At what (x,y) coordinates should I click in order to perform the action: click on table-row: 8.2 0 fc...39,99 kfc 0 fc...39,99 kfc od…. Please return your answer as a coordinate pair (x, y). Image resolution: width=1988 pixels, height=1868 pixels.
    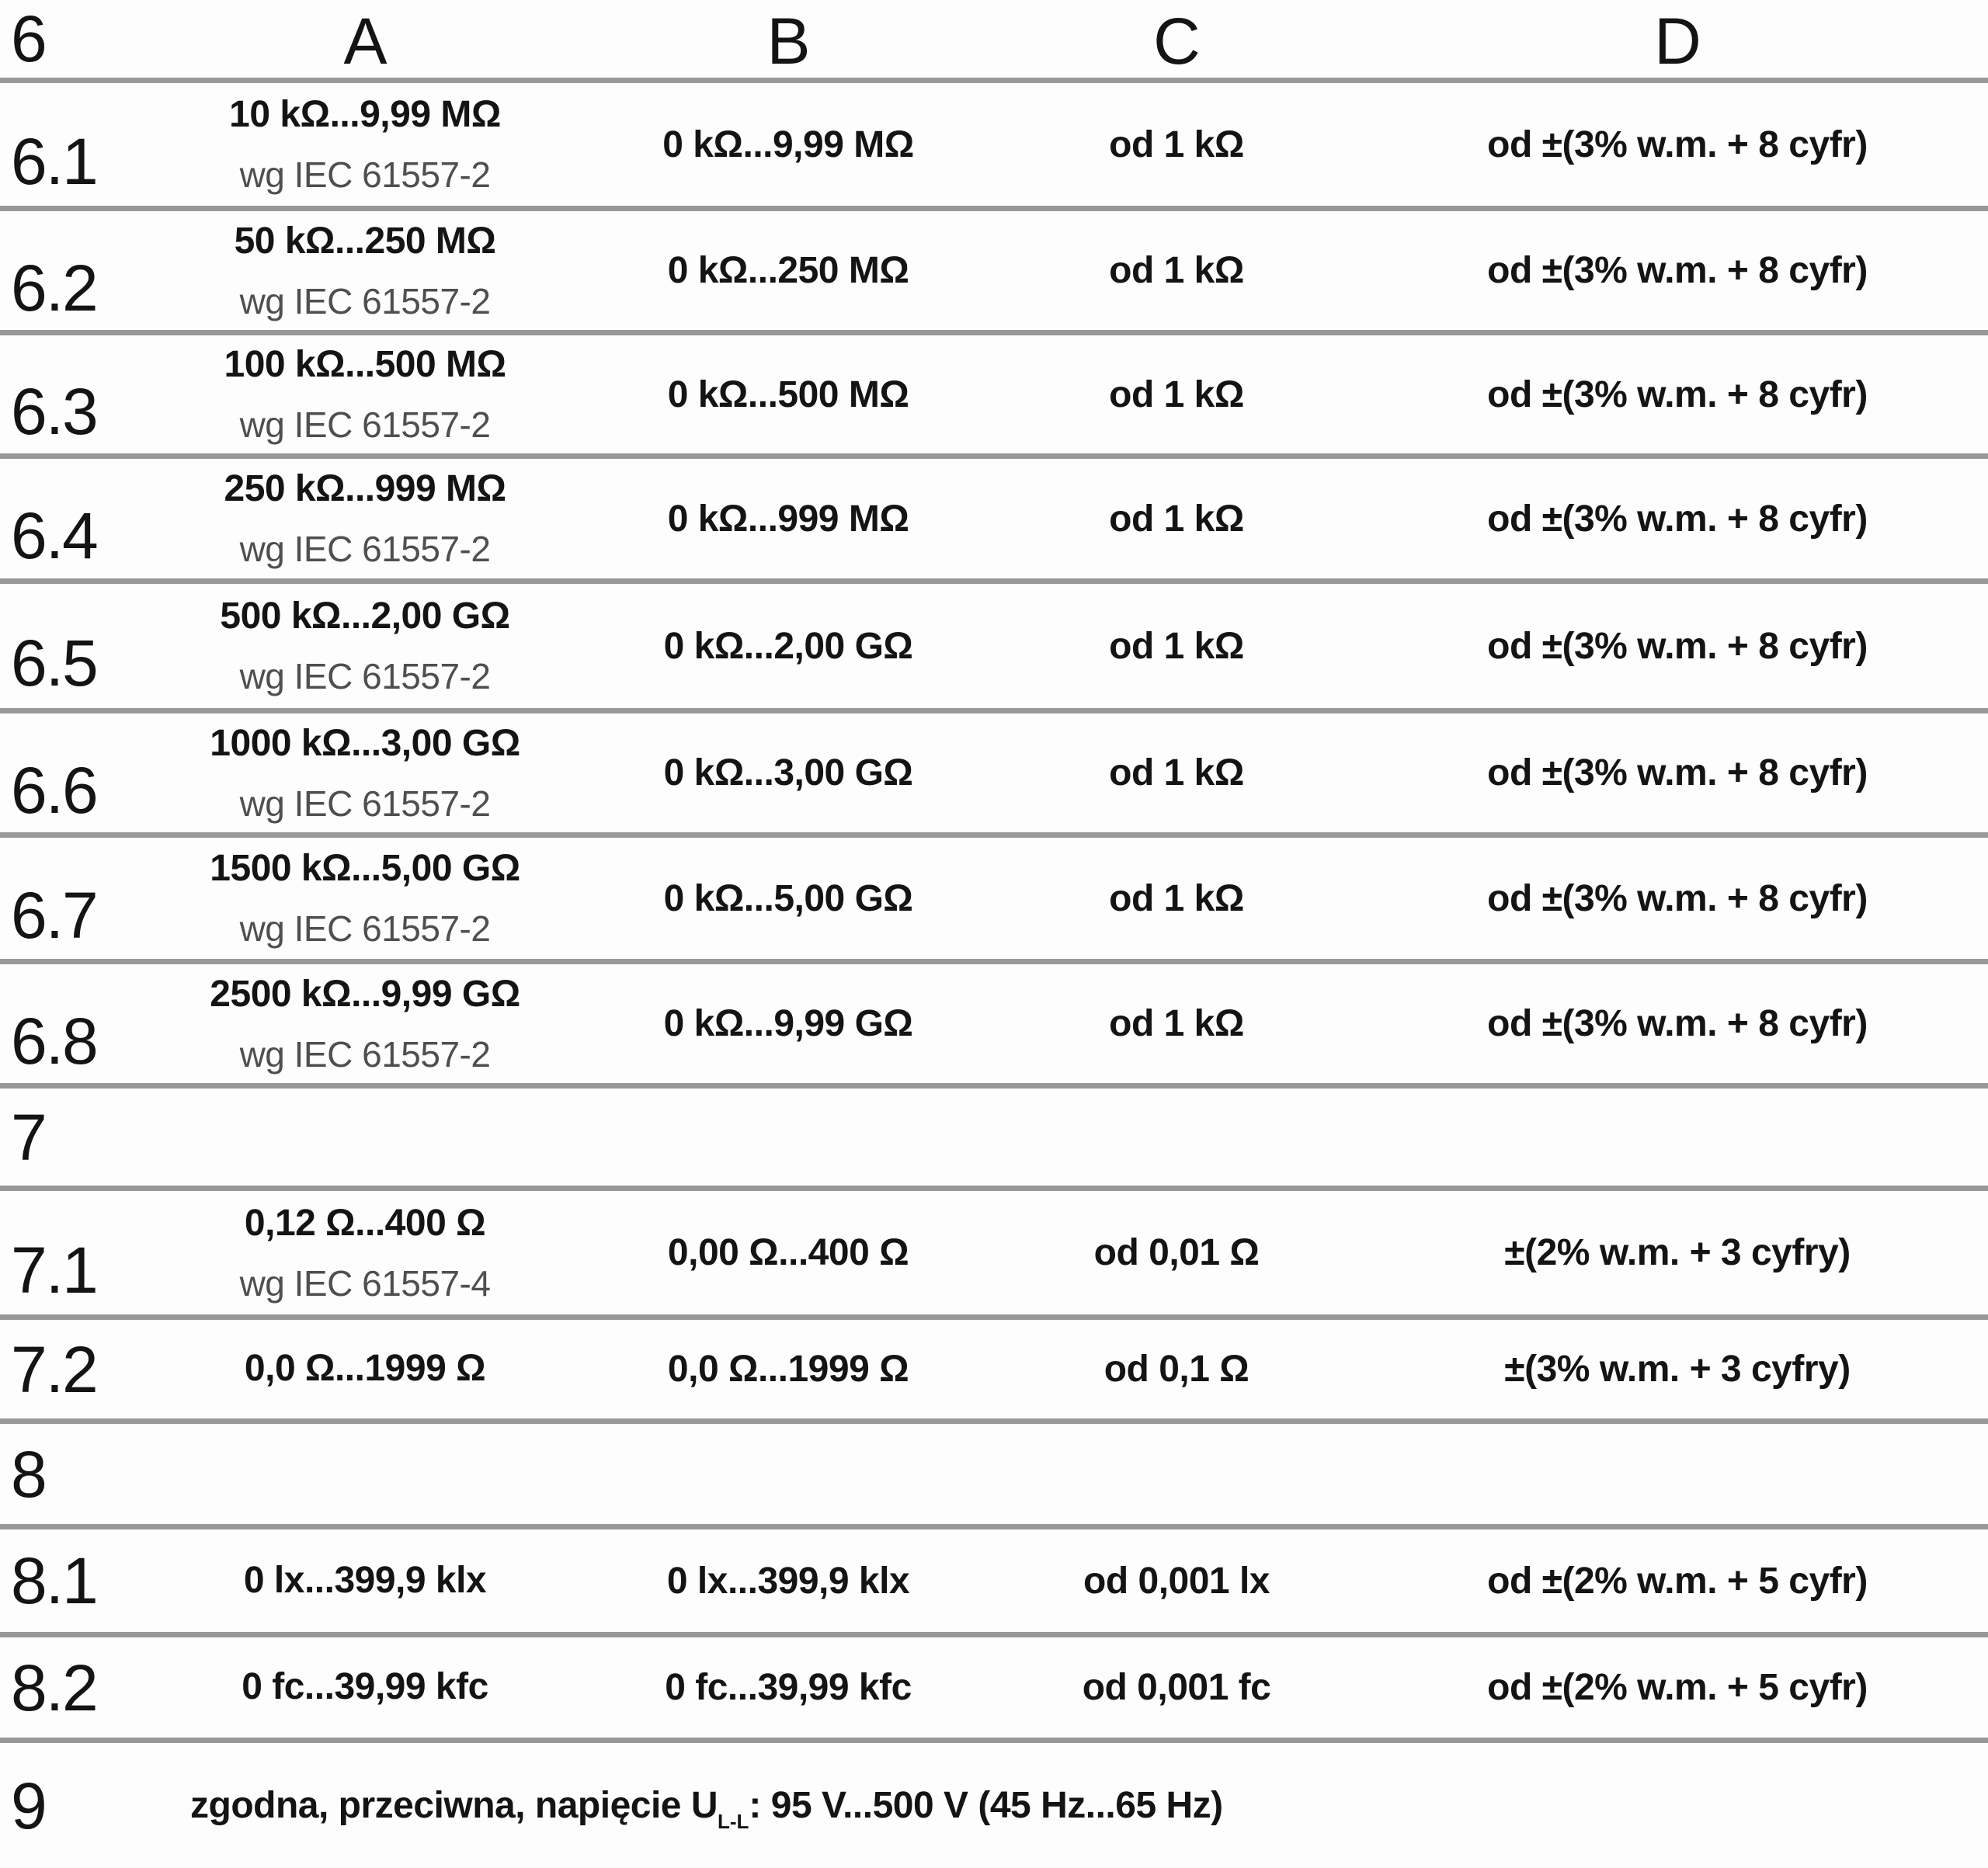
    Looking at the image, I should click on (994, 1685).